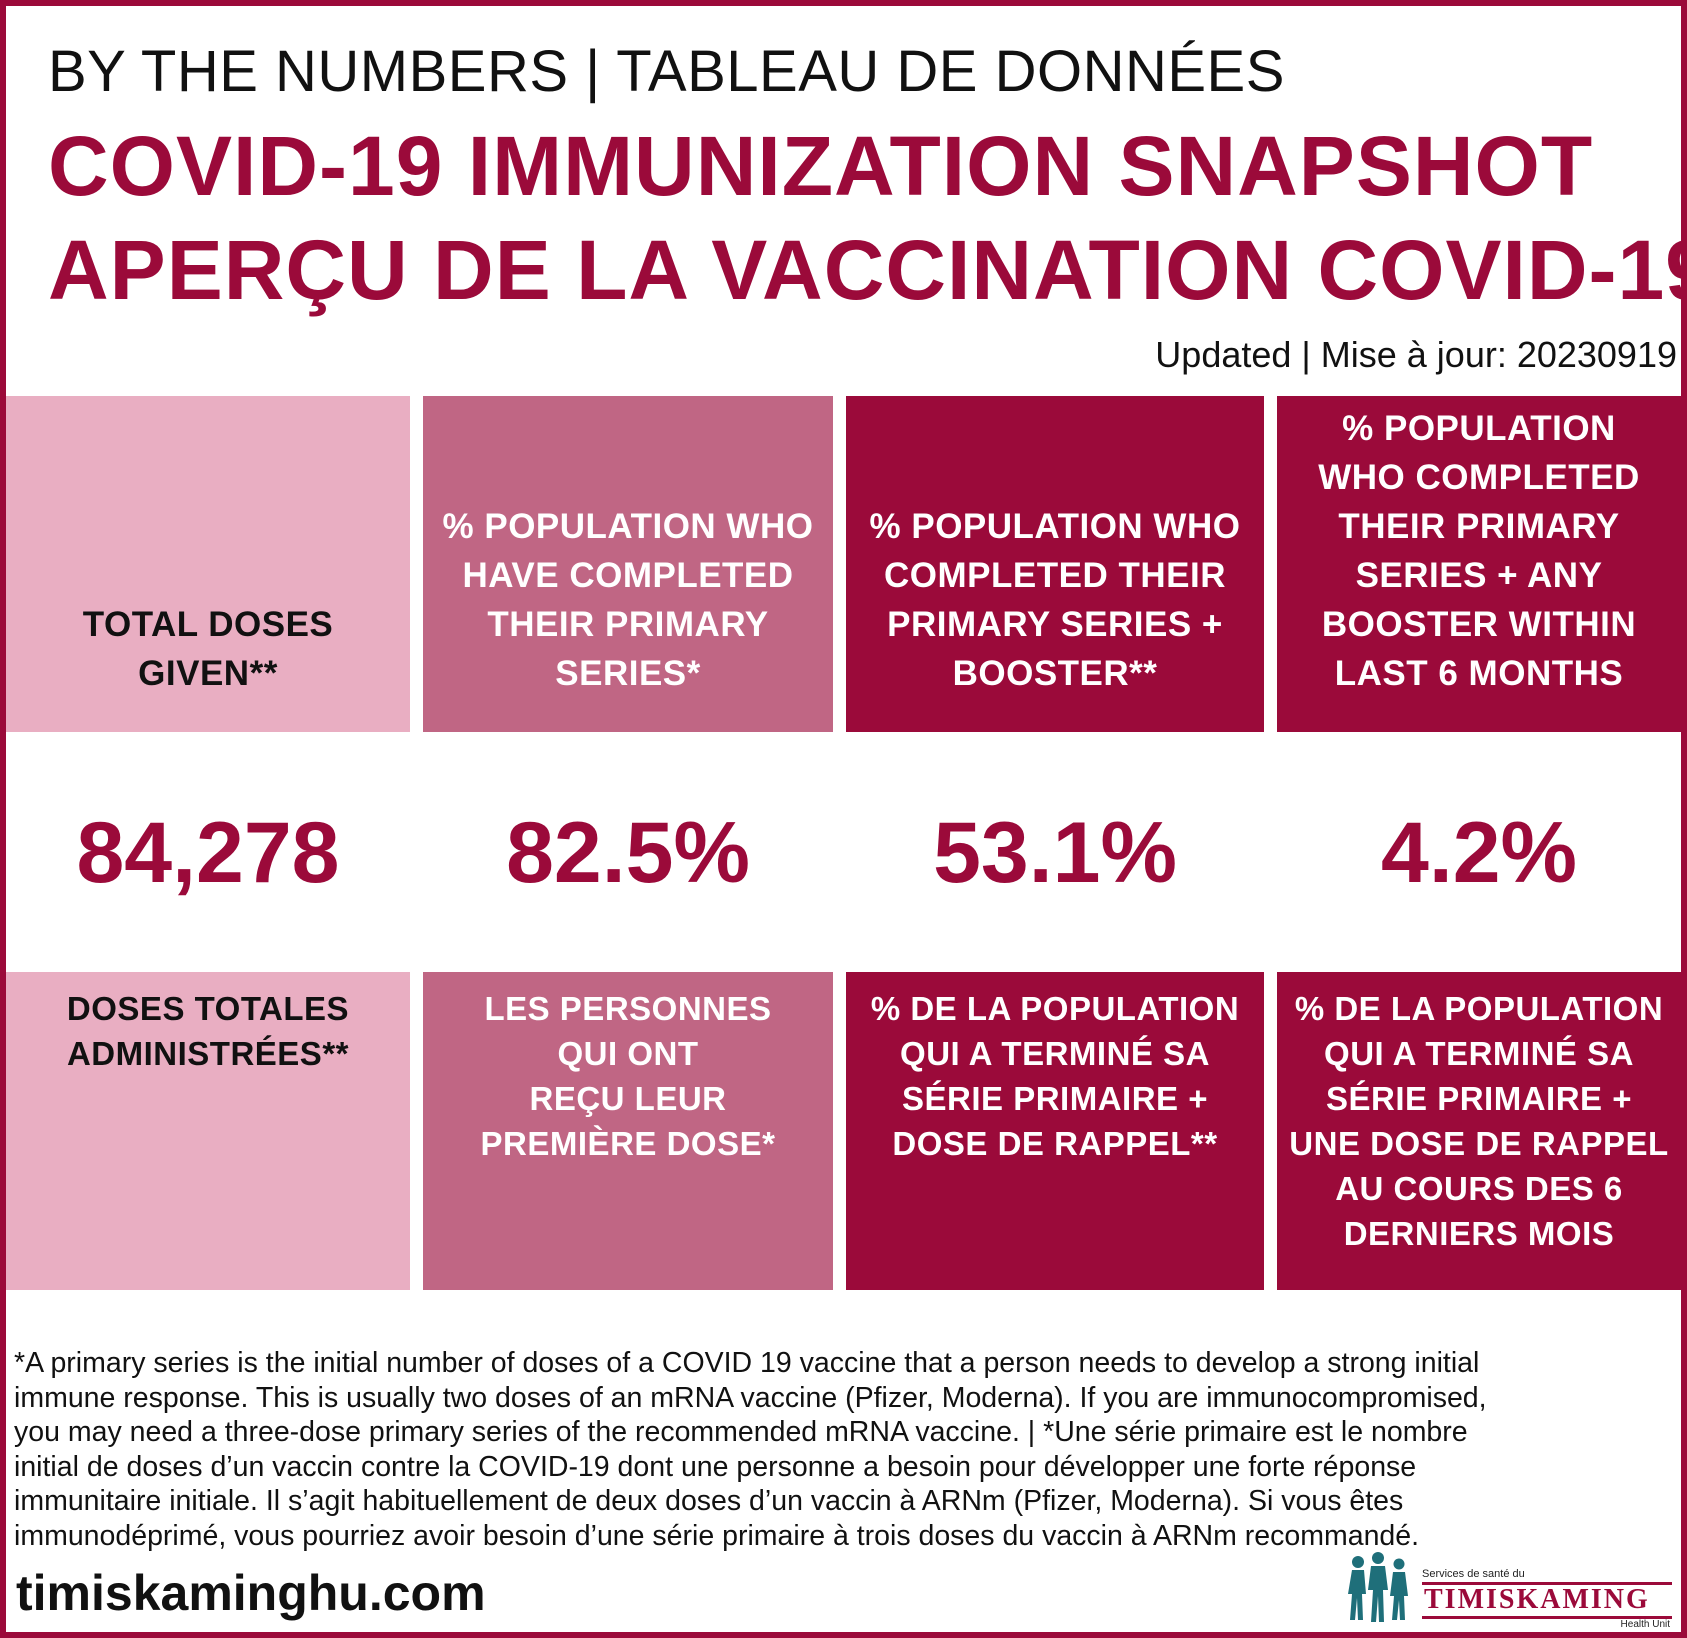 The height and width of the screenshot is (1638, 1687). I want to click on label-line: TOTAL DOSES, so click(208, 624).